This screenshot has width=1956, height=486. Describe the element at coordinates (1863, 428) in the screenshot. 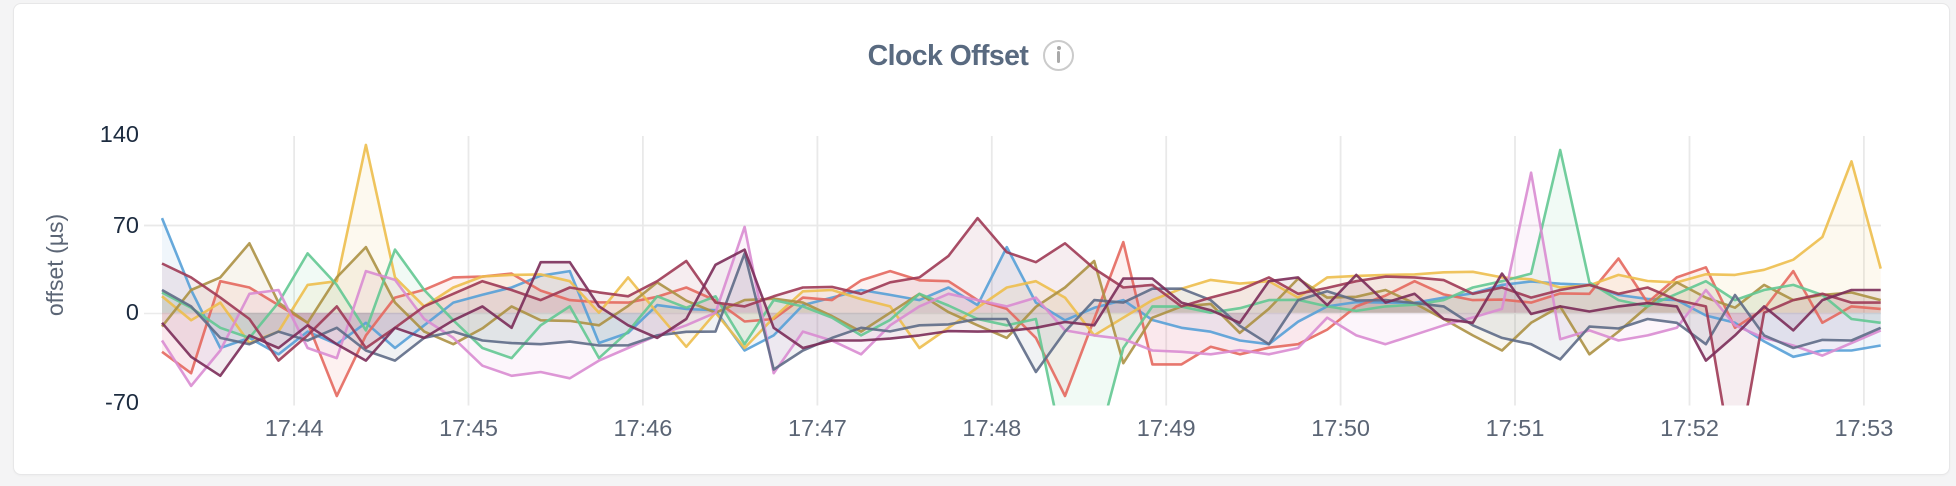

I see `svg-text: 17:53` at that location.